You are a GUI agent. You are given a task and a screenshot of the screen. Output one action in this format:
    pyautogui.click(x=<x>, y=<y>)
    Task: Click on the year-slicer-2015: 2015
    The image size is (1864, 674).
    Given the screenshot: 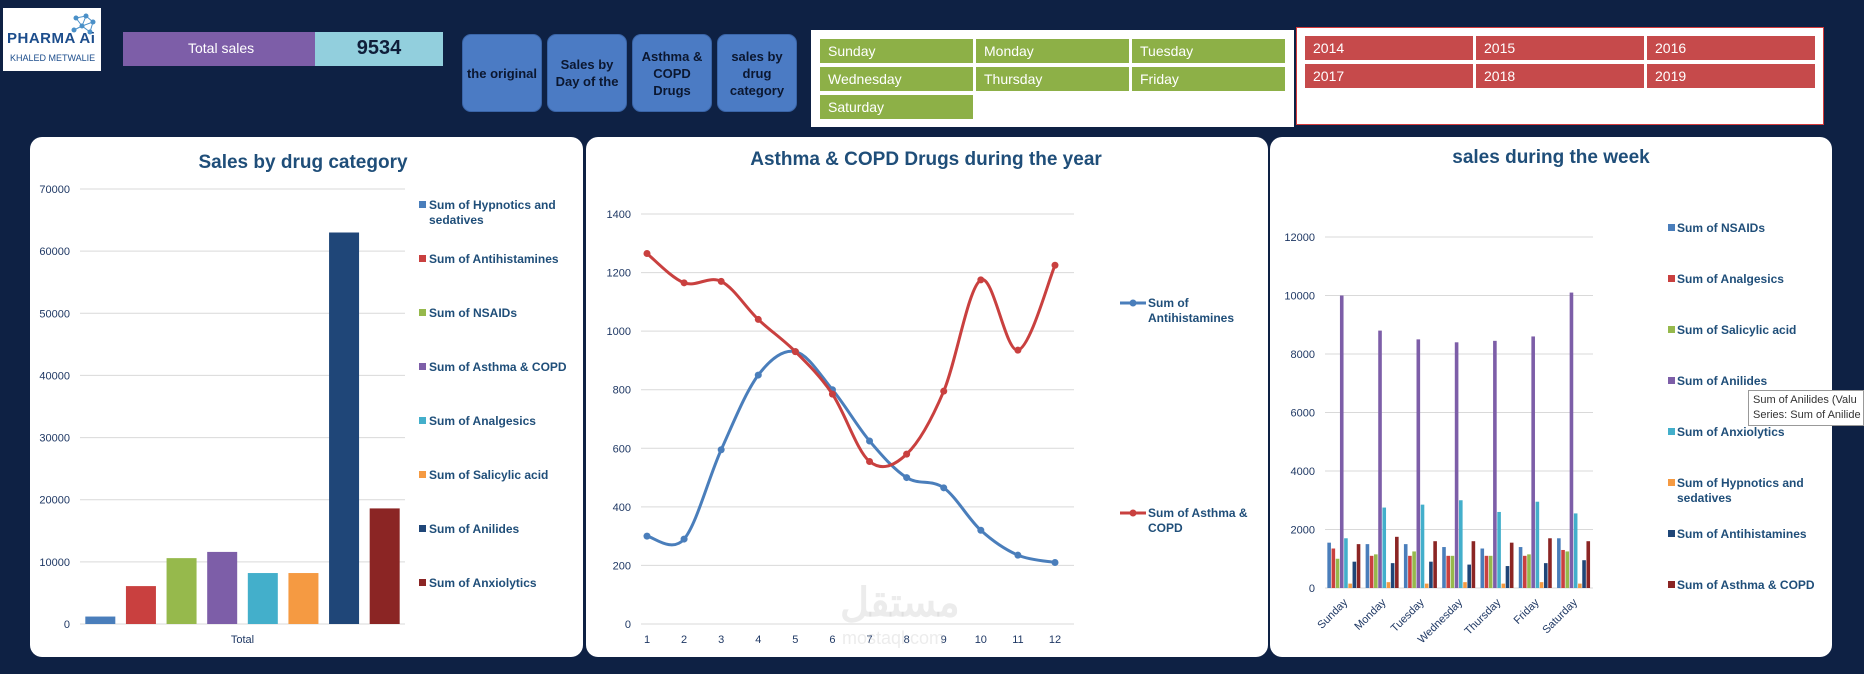 What is the action you would take?
    pyautogui.click(x=1560, y=48)
    